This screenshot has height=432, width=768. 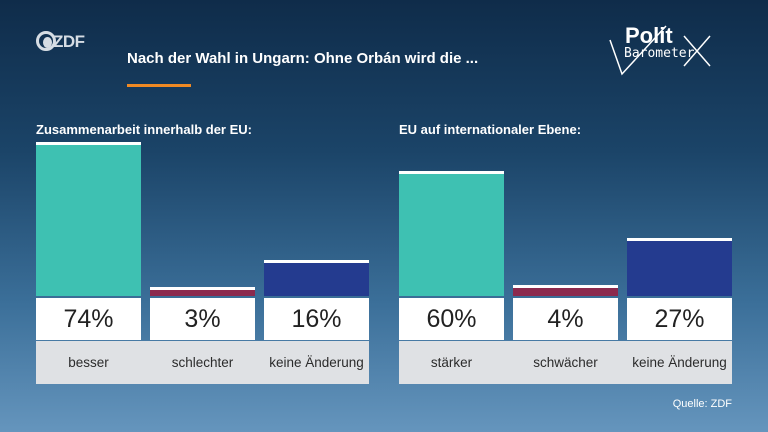 I want to click on chart-1-category-label-3: keine Änderung, so click(x=316, y=362).